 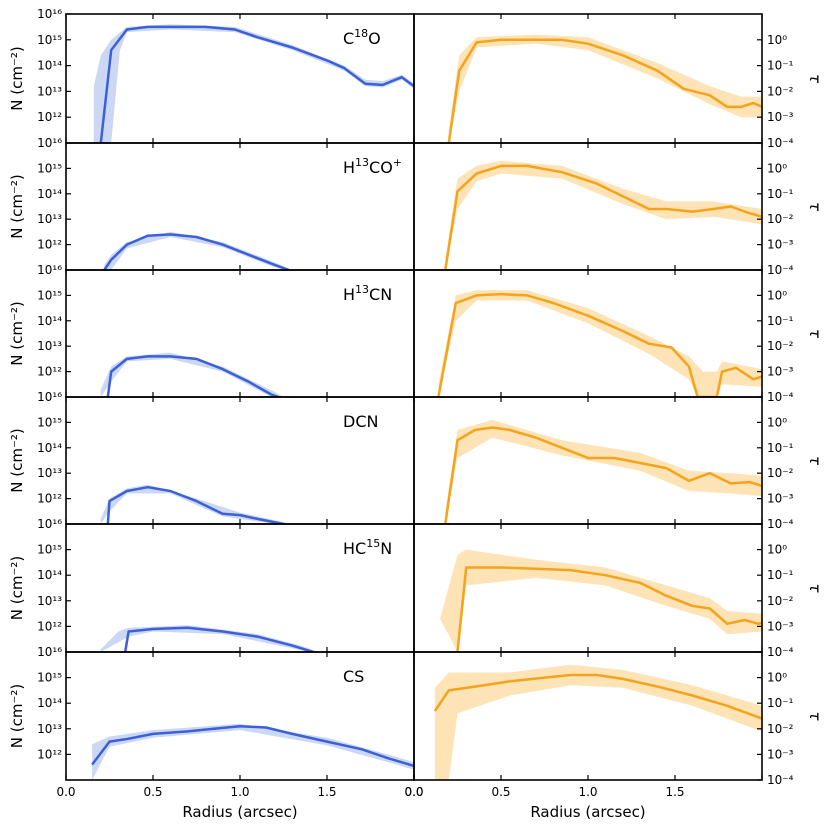 I want to click on right-x-tick-label: 1.0, so click(x=587, y=792).